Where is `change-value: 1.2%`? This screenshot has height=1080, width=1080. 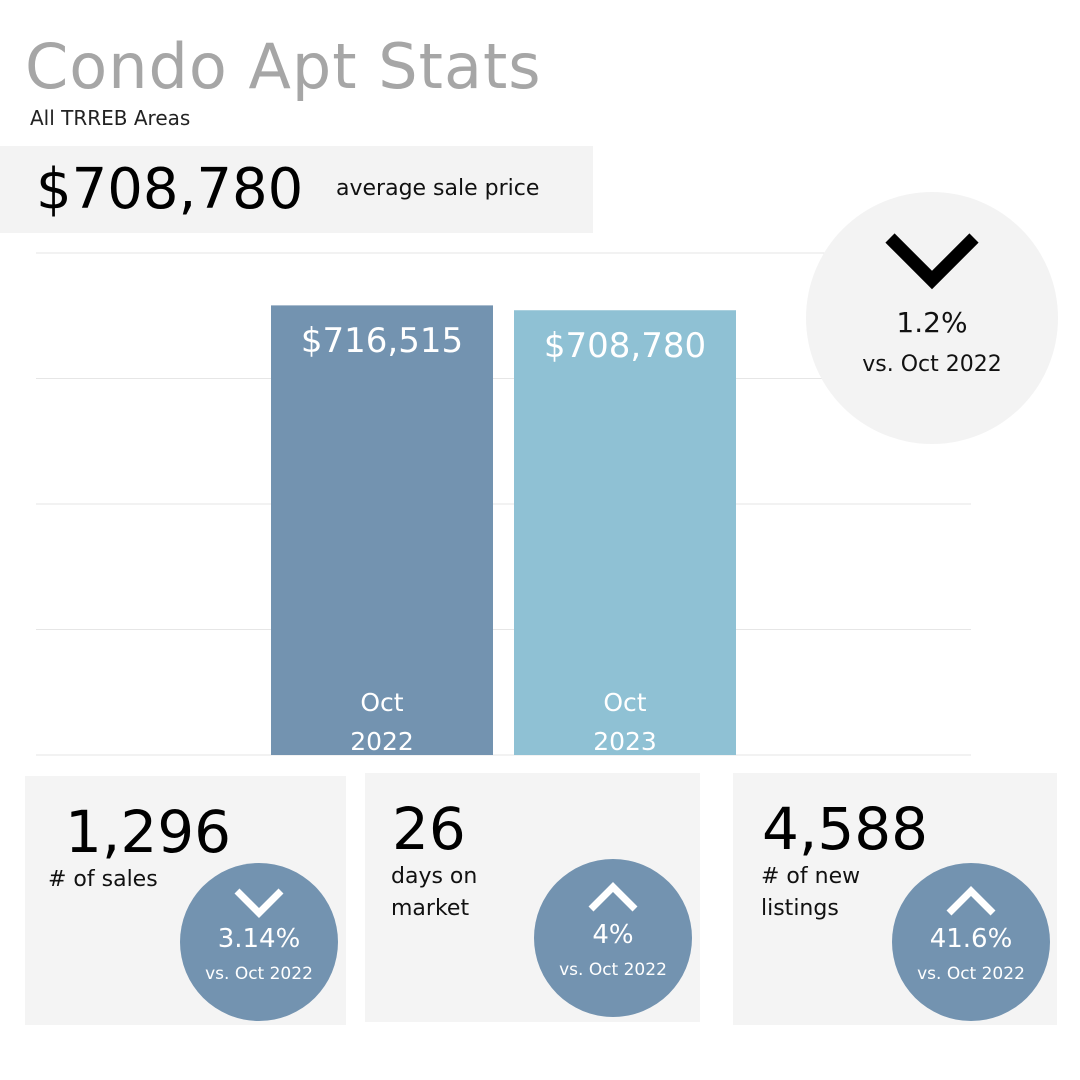
change-value: 1.2% is located at coordinates (932, 322).